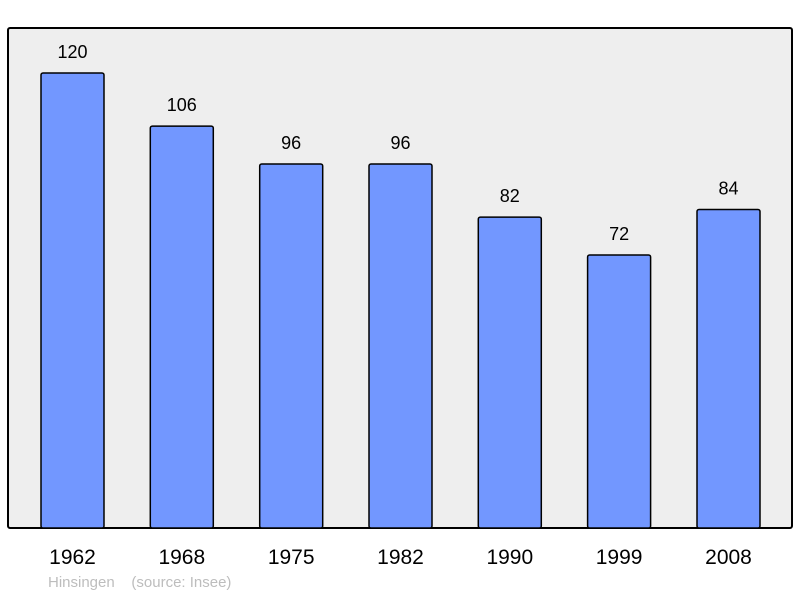 Image resolution: width=800 pixels, height=598 pixels. What do you see at coordinates (291, 143) in the screenshot?
I see `data-label-1975: 96` at bounding box center [291, 143].